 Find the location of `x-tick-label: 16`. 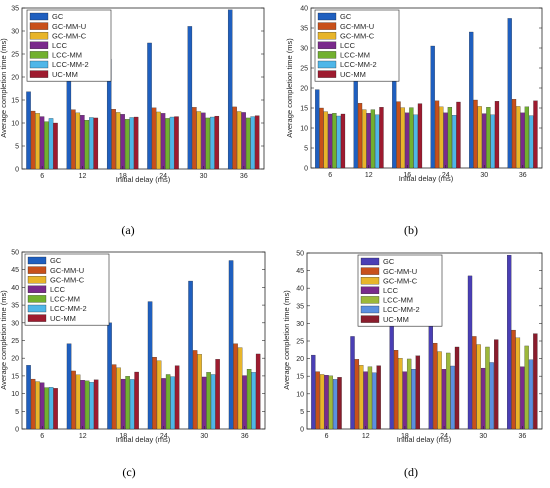

x-tick-label: 16 is located at coordinates (407, 175).